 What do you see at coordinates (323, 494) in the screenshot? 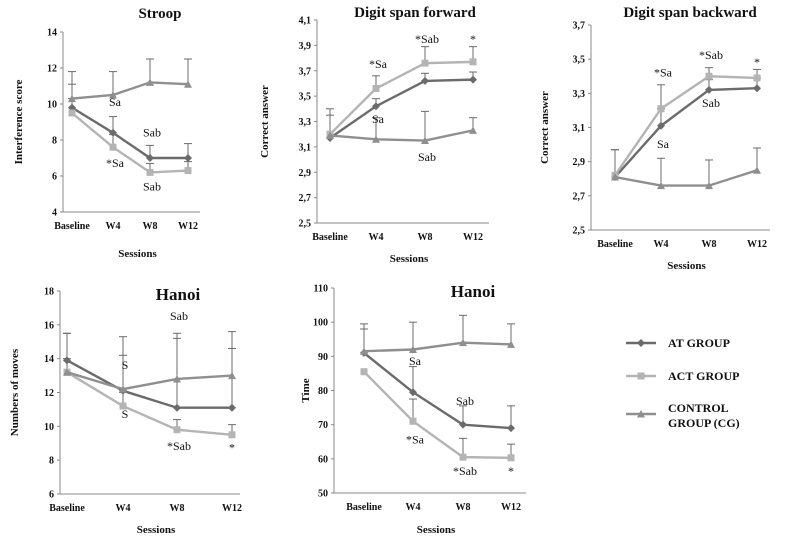
I see `y-tick-label: 50` at bounding box center [323, 494].